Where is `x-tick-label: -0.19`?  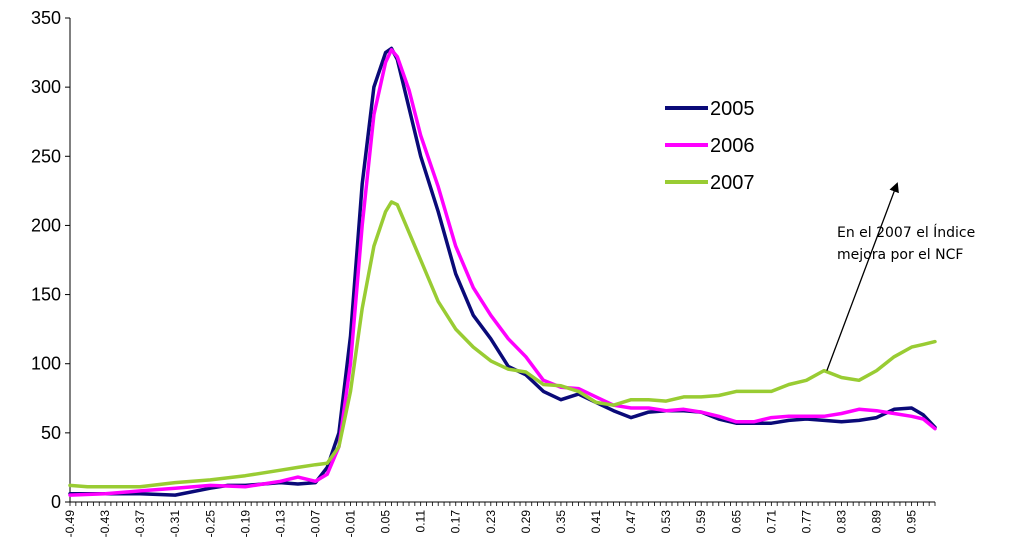
x-tick-label: -0.19 is located at coordinates (245, 524).